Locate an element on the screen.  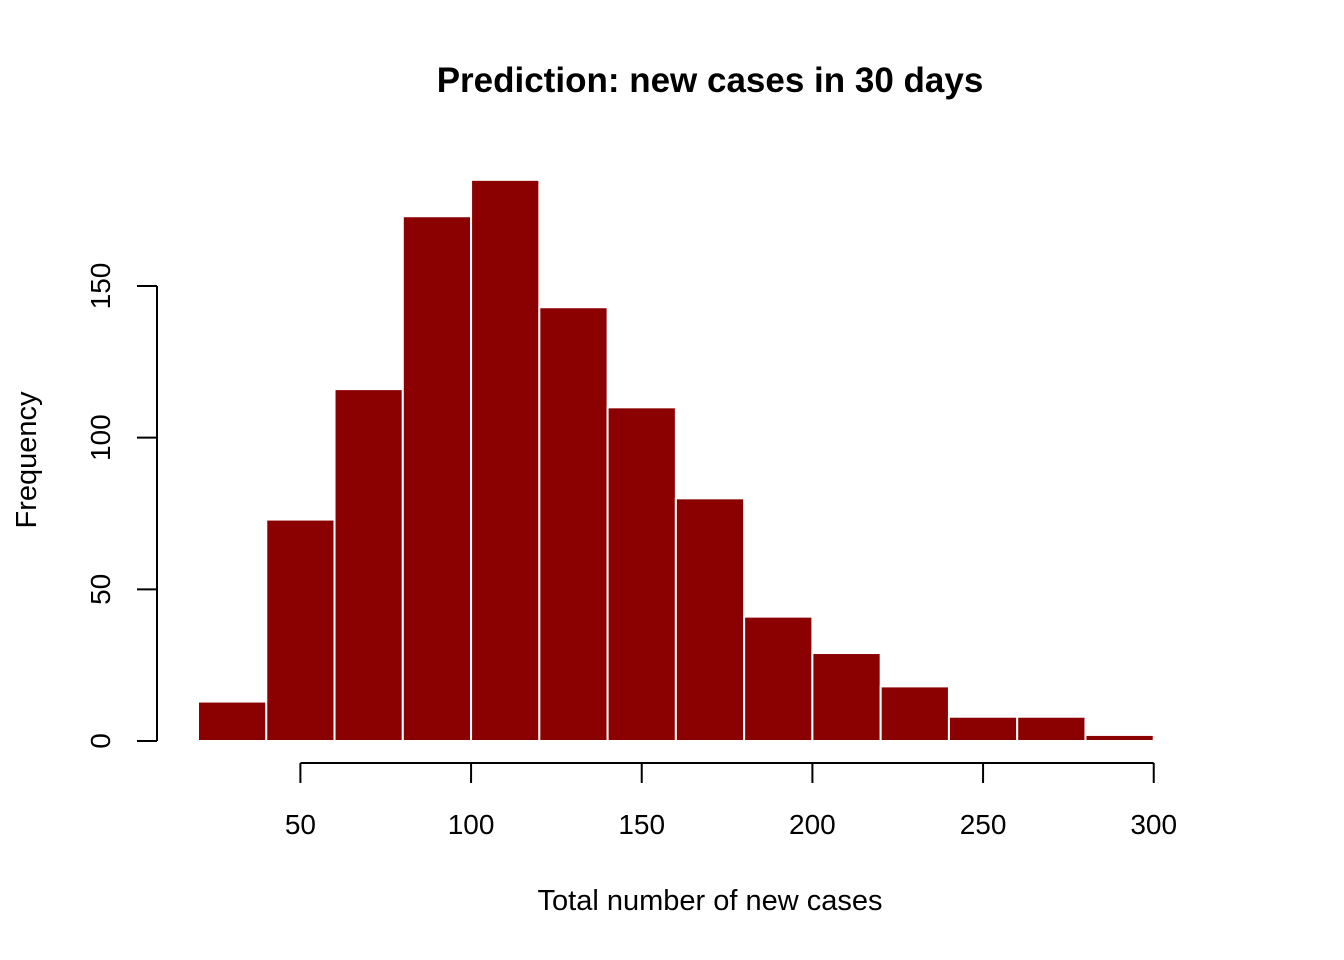
y-tick-label-50: 50 is located at coordinates (100, 589).